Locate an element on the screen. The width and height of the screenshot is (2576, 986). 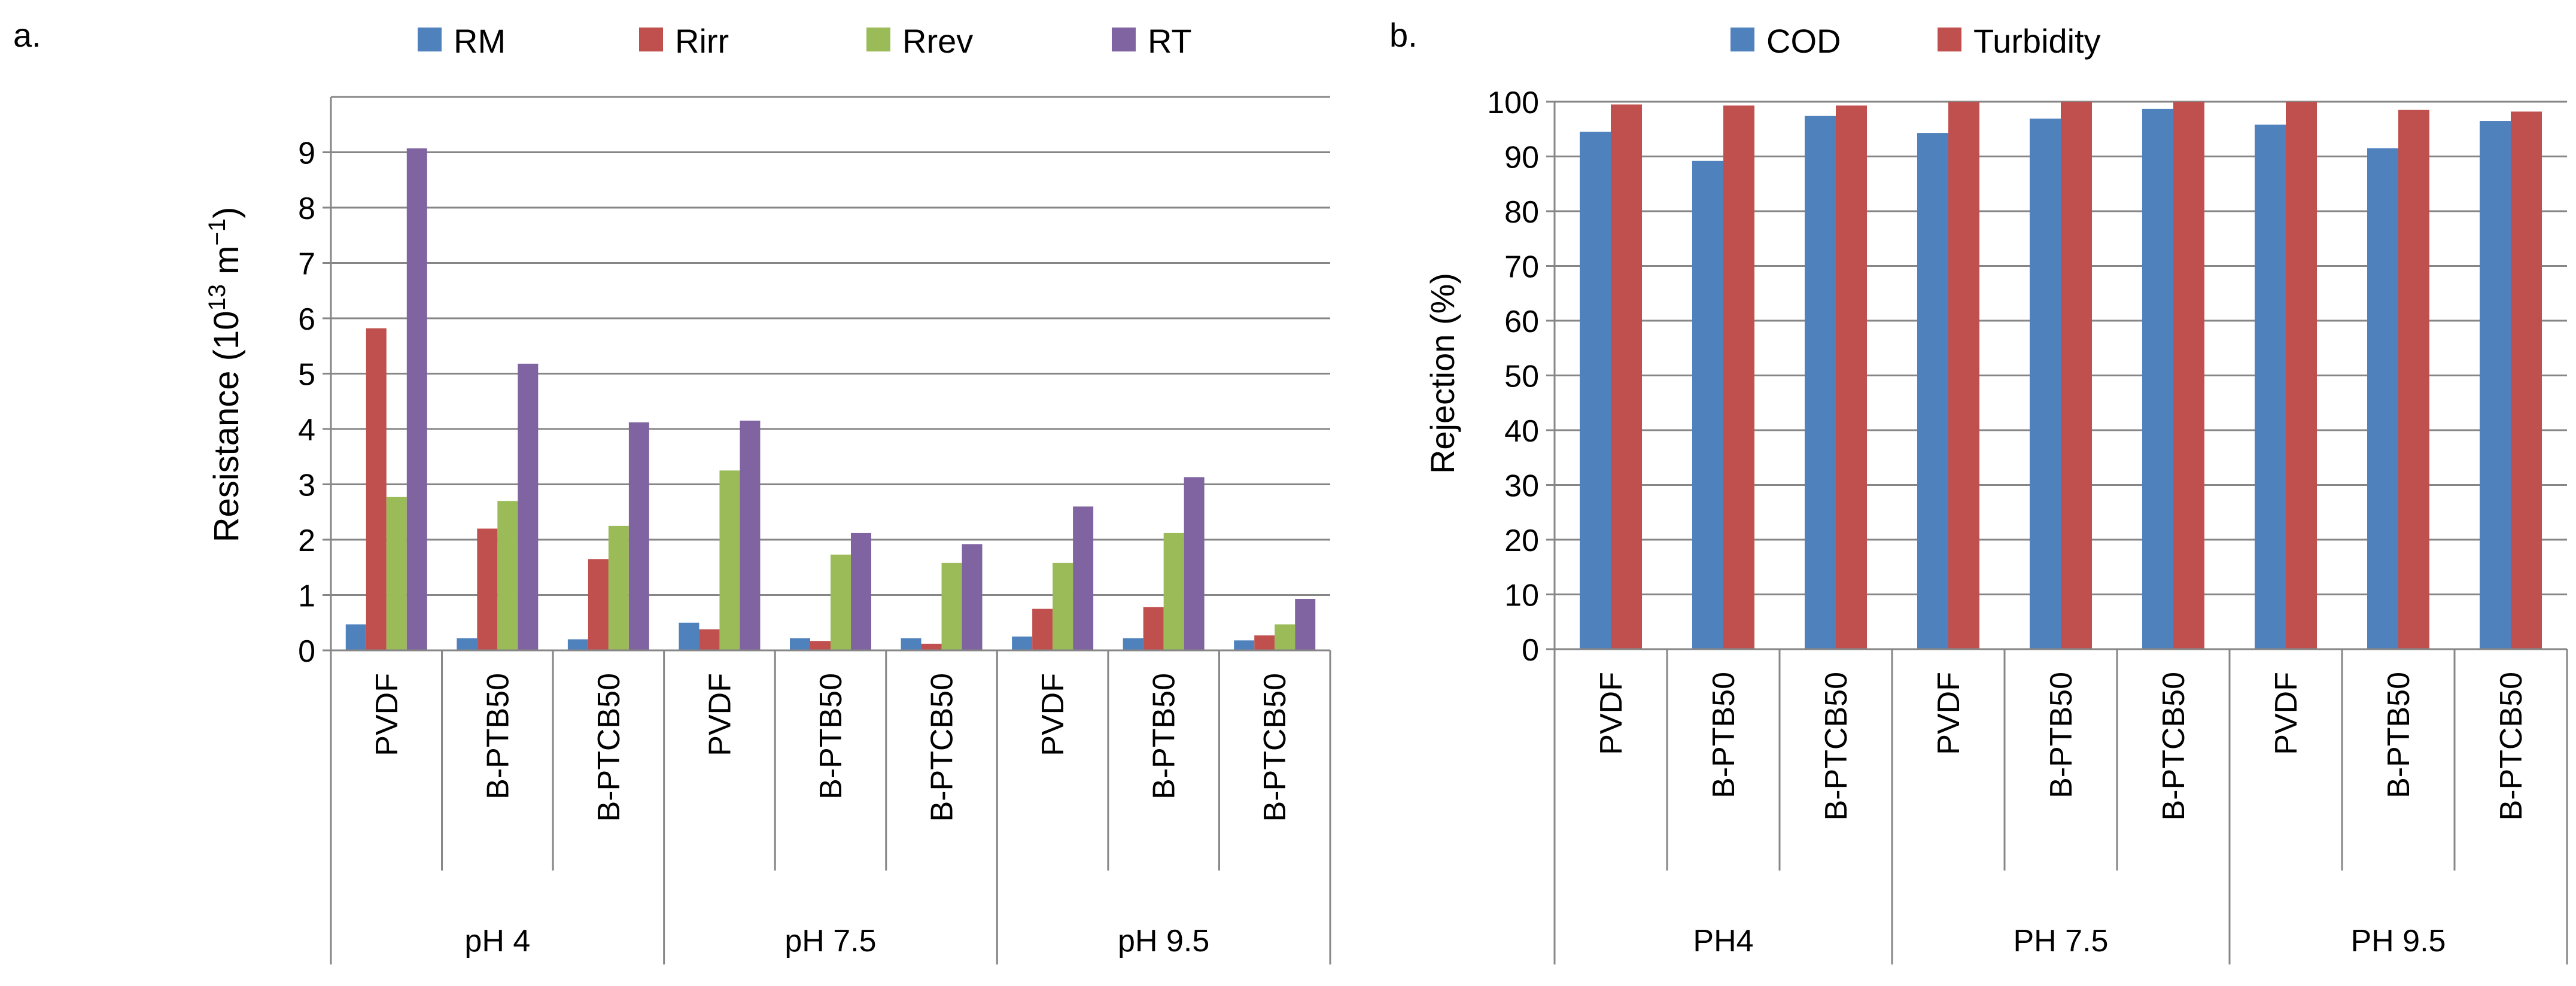
y-tick-label: 5 is located at coordinates (306, 375).